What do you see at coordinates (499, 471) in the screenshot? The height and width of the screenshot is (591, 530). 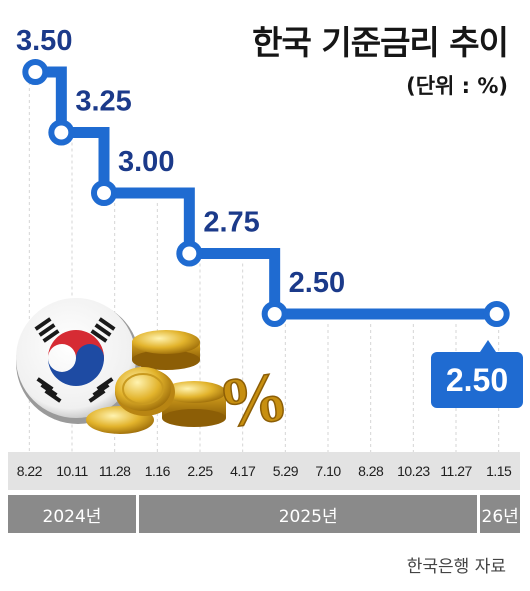 I see `date-tick-label: 1.15` at bounding box center [499, 471].